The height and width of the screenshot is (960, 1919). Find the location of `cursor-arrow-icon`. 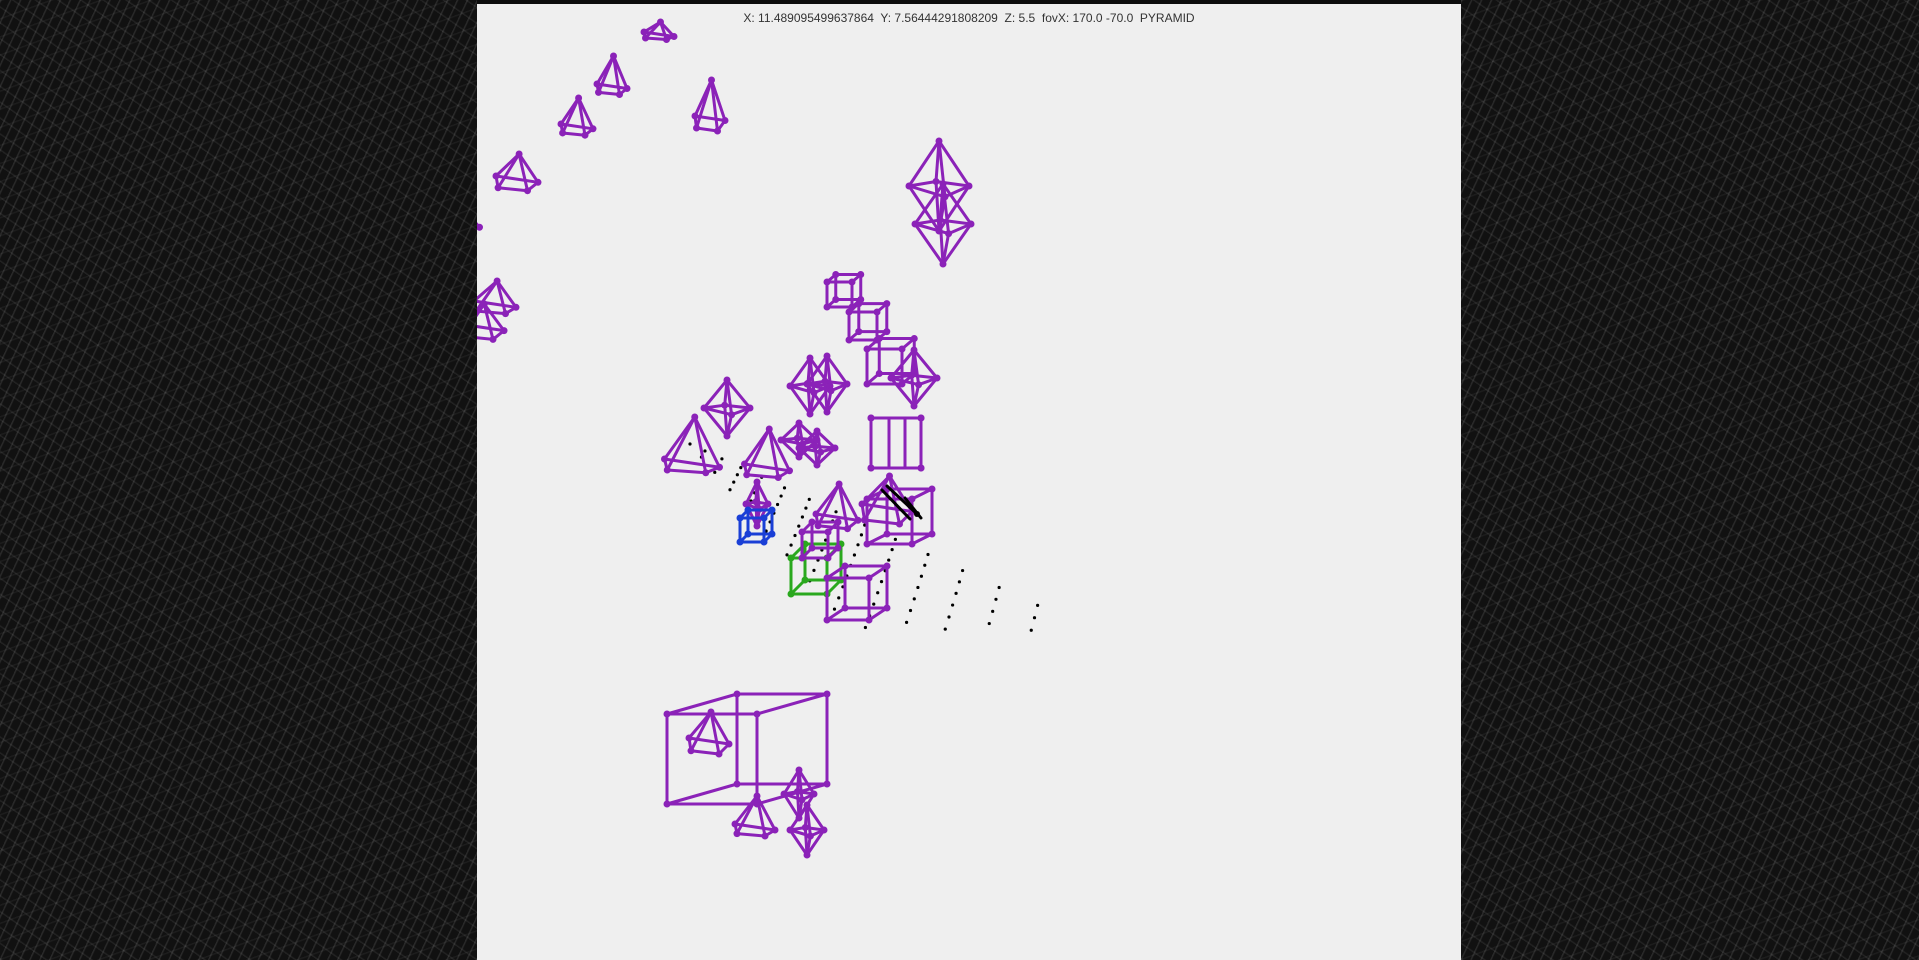

cursor-arrow-icon is located at coordinates (901, 502).